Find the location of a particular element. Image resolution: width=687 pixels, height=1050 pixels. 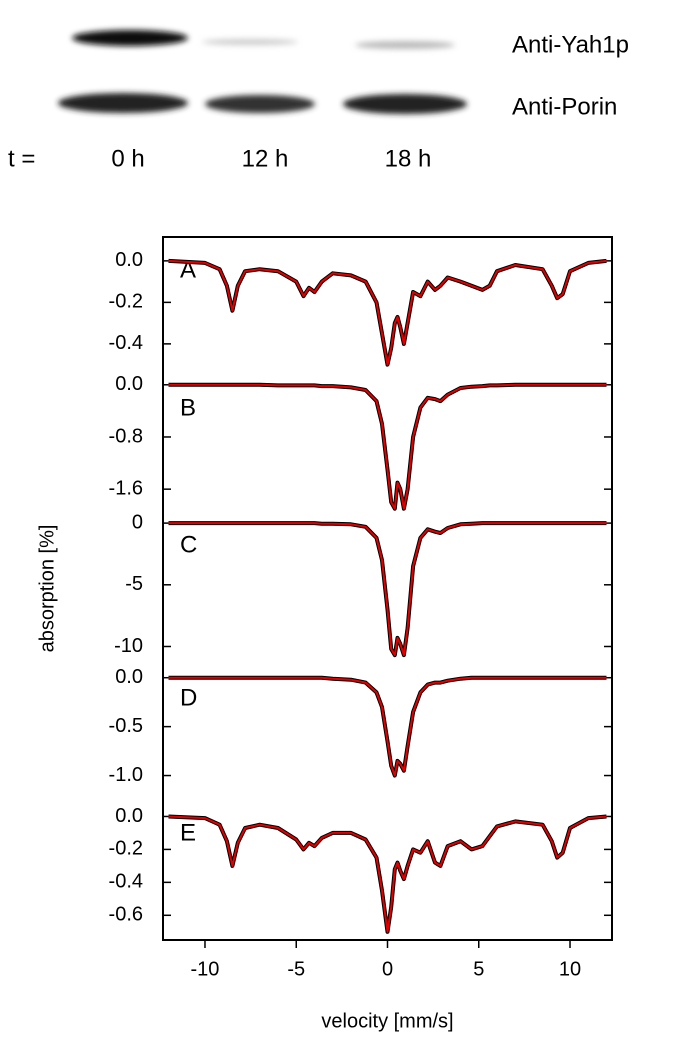

y-tick-label: 0 is located at coordinates (137, 522).